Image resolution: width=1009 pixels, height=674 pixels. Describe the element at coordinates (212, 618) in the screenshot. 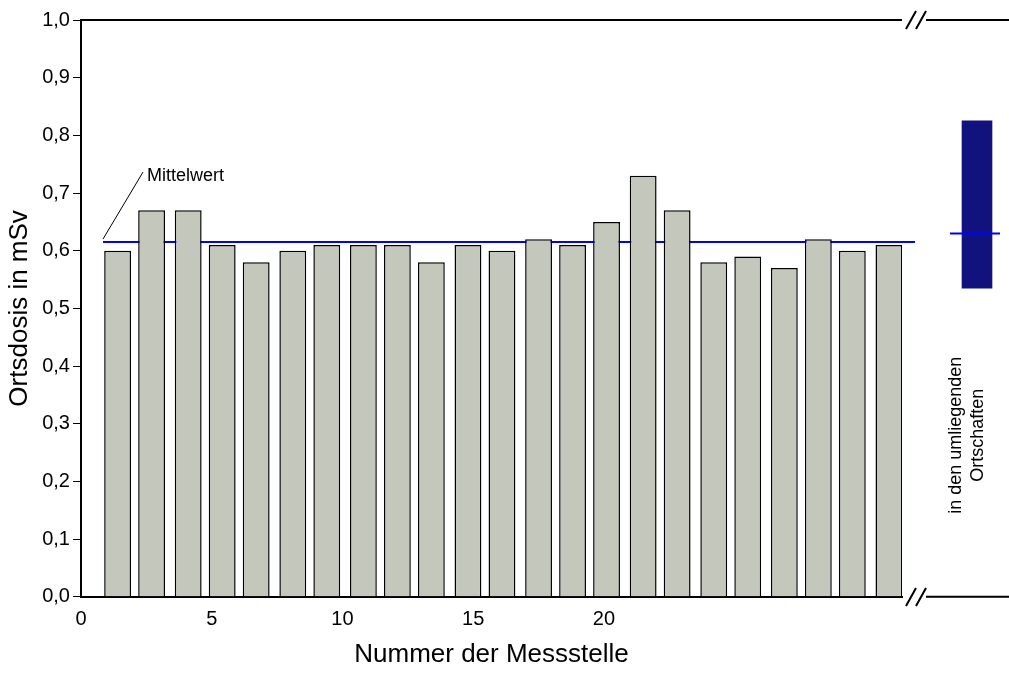

I see `x-tick-label: 5` at that location.